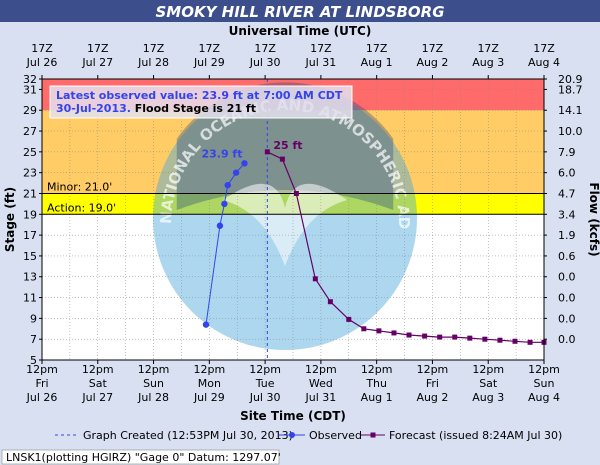  What do you see at coordinates (153, 397) in the screenshot?
I see `bottom-tick-date: Jul 28` at bounding box center [153, 397].